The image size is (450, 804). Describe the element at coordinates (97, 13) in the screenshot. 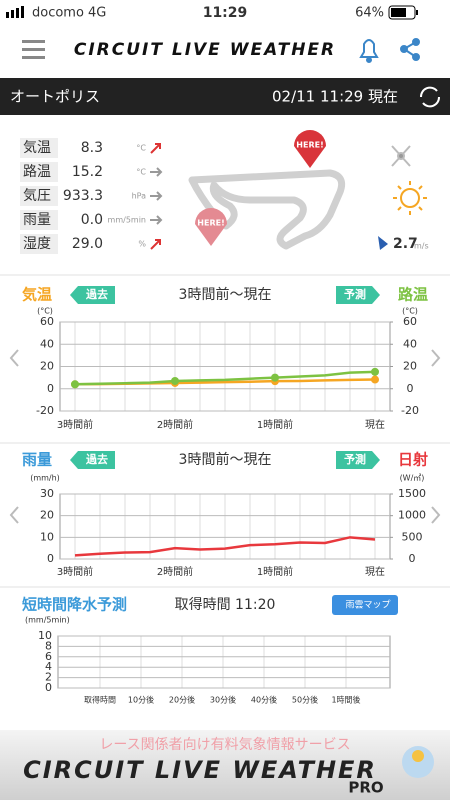

I see `network: 4G` at that location.